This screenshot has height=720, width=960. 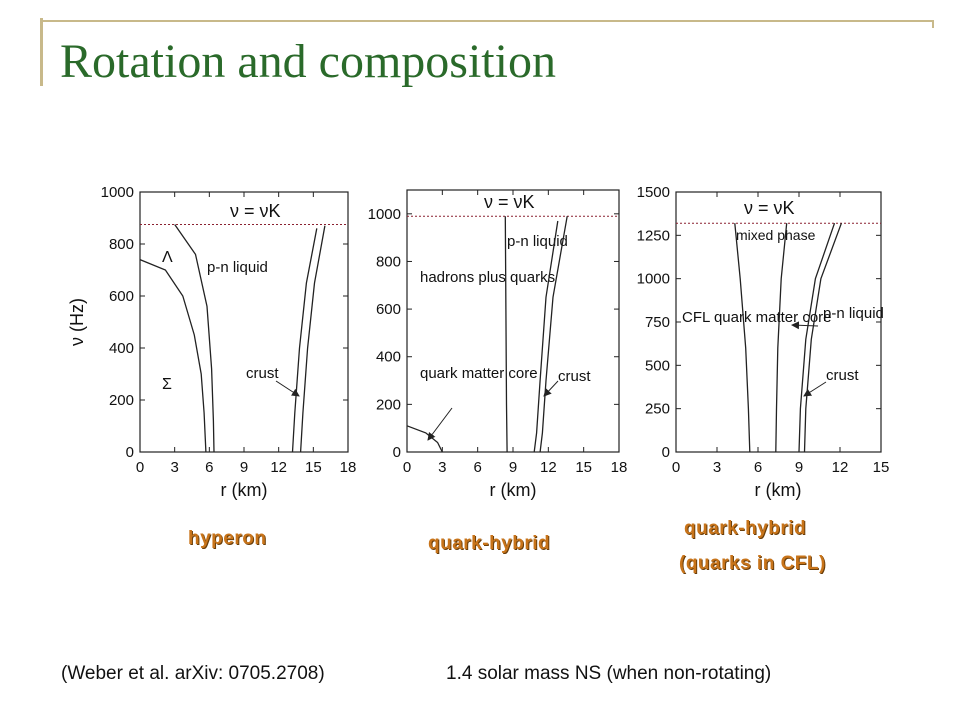 What do you see at coordinates (489, 543) in the screenshot?
I see `quark-hybrid-label: quark-hybrid` at bounding box center [489, 543].